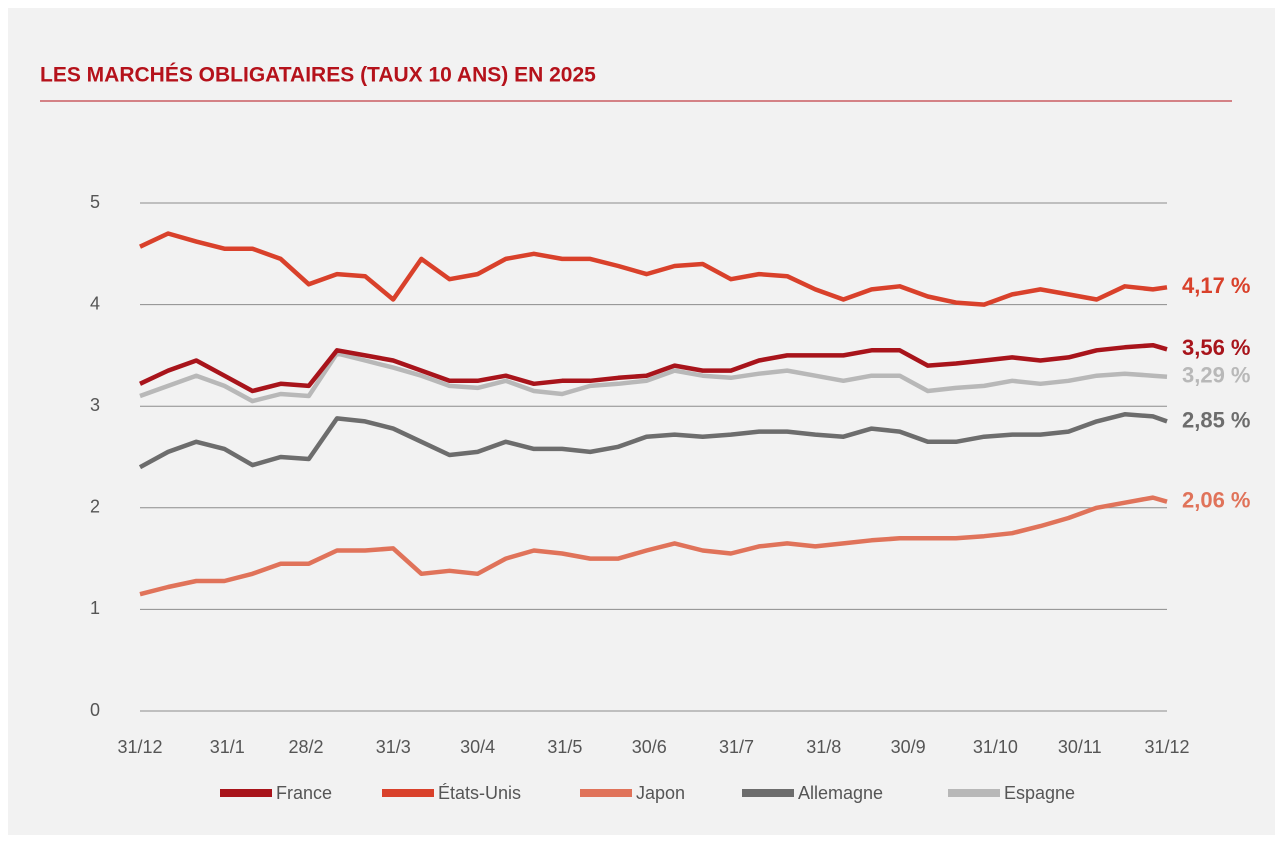  What do you see at coordinates (908, 747) in the screenshot?
I see `x-tick-label: 30/9` at bounding box center [908, 747].